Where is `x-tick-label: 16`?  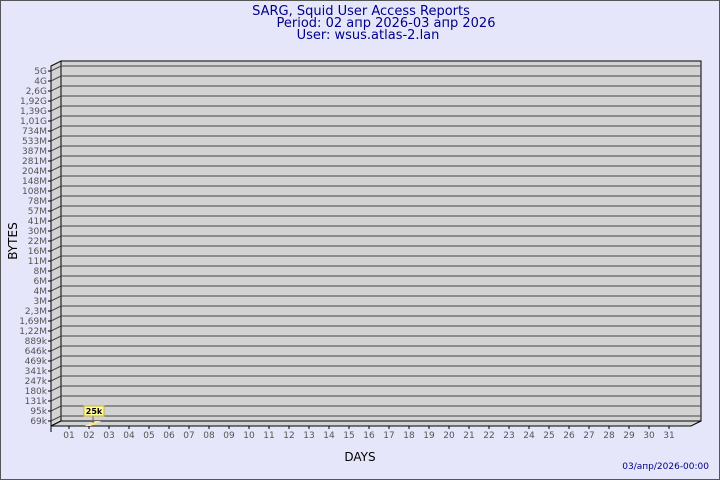 x-tick-label: 16 is located at coordinates (369, 436).